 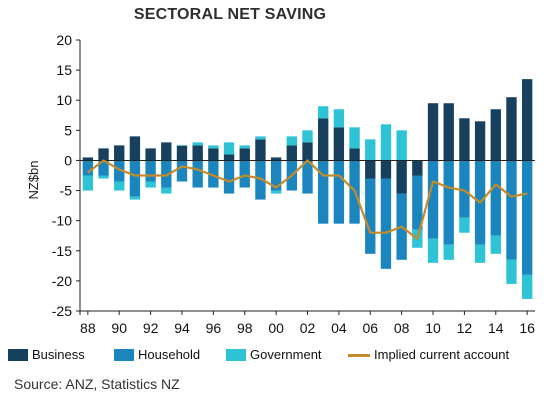 I want to click on x-tick-label: 98, so click(x=245, y=328).